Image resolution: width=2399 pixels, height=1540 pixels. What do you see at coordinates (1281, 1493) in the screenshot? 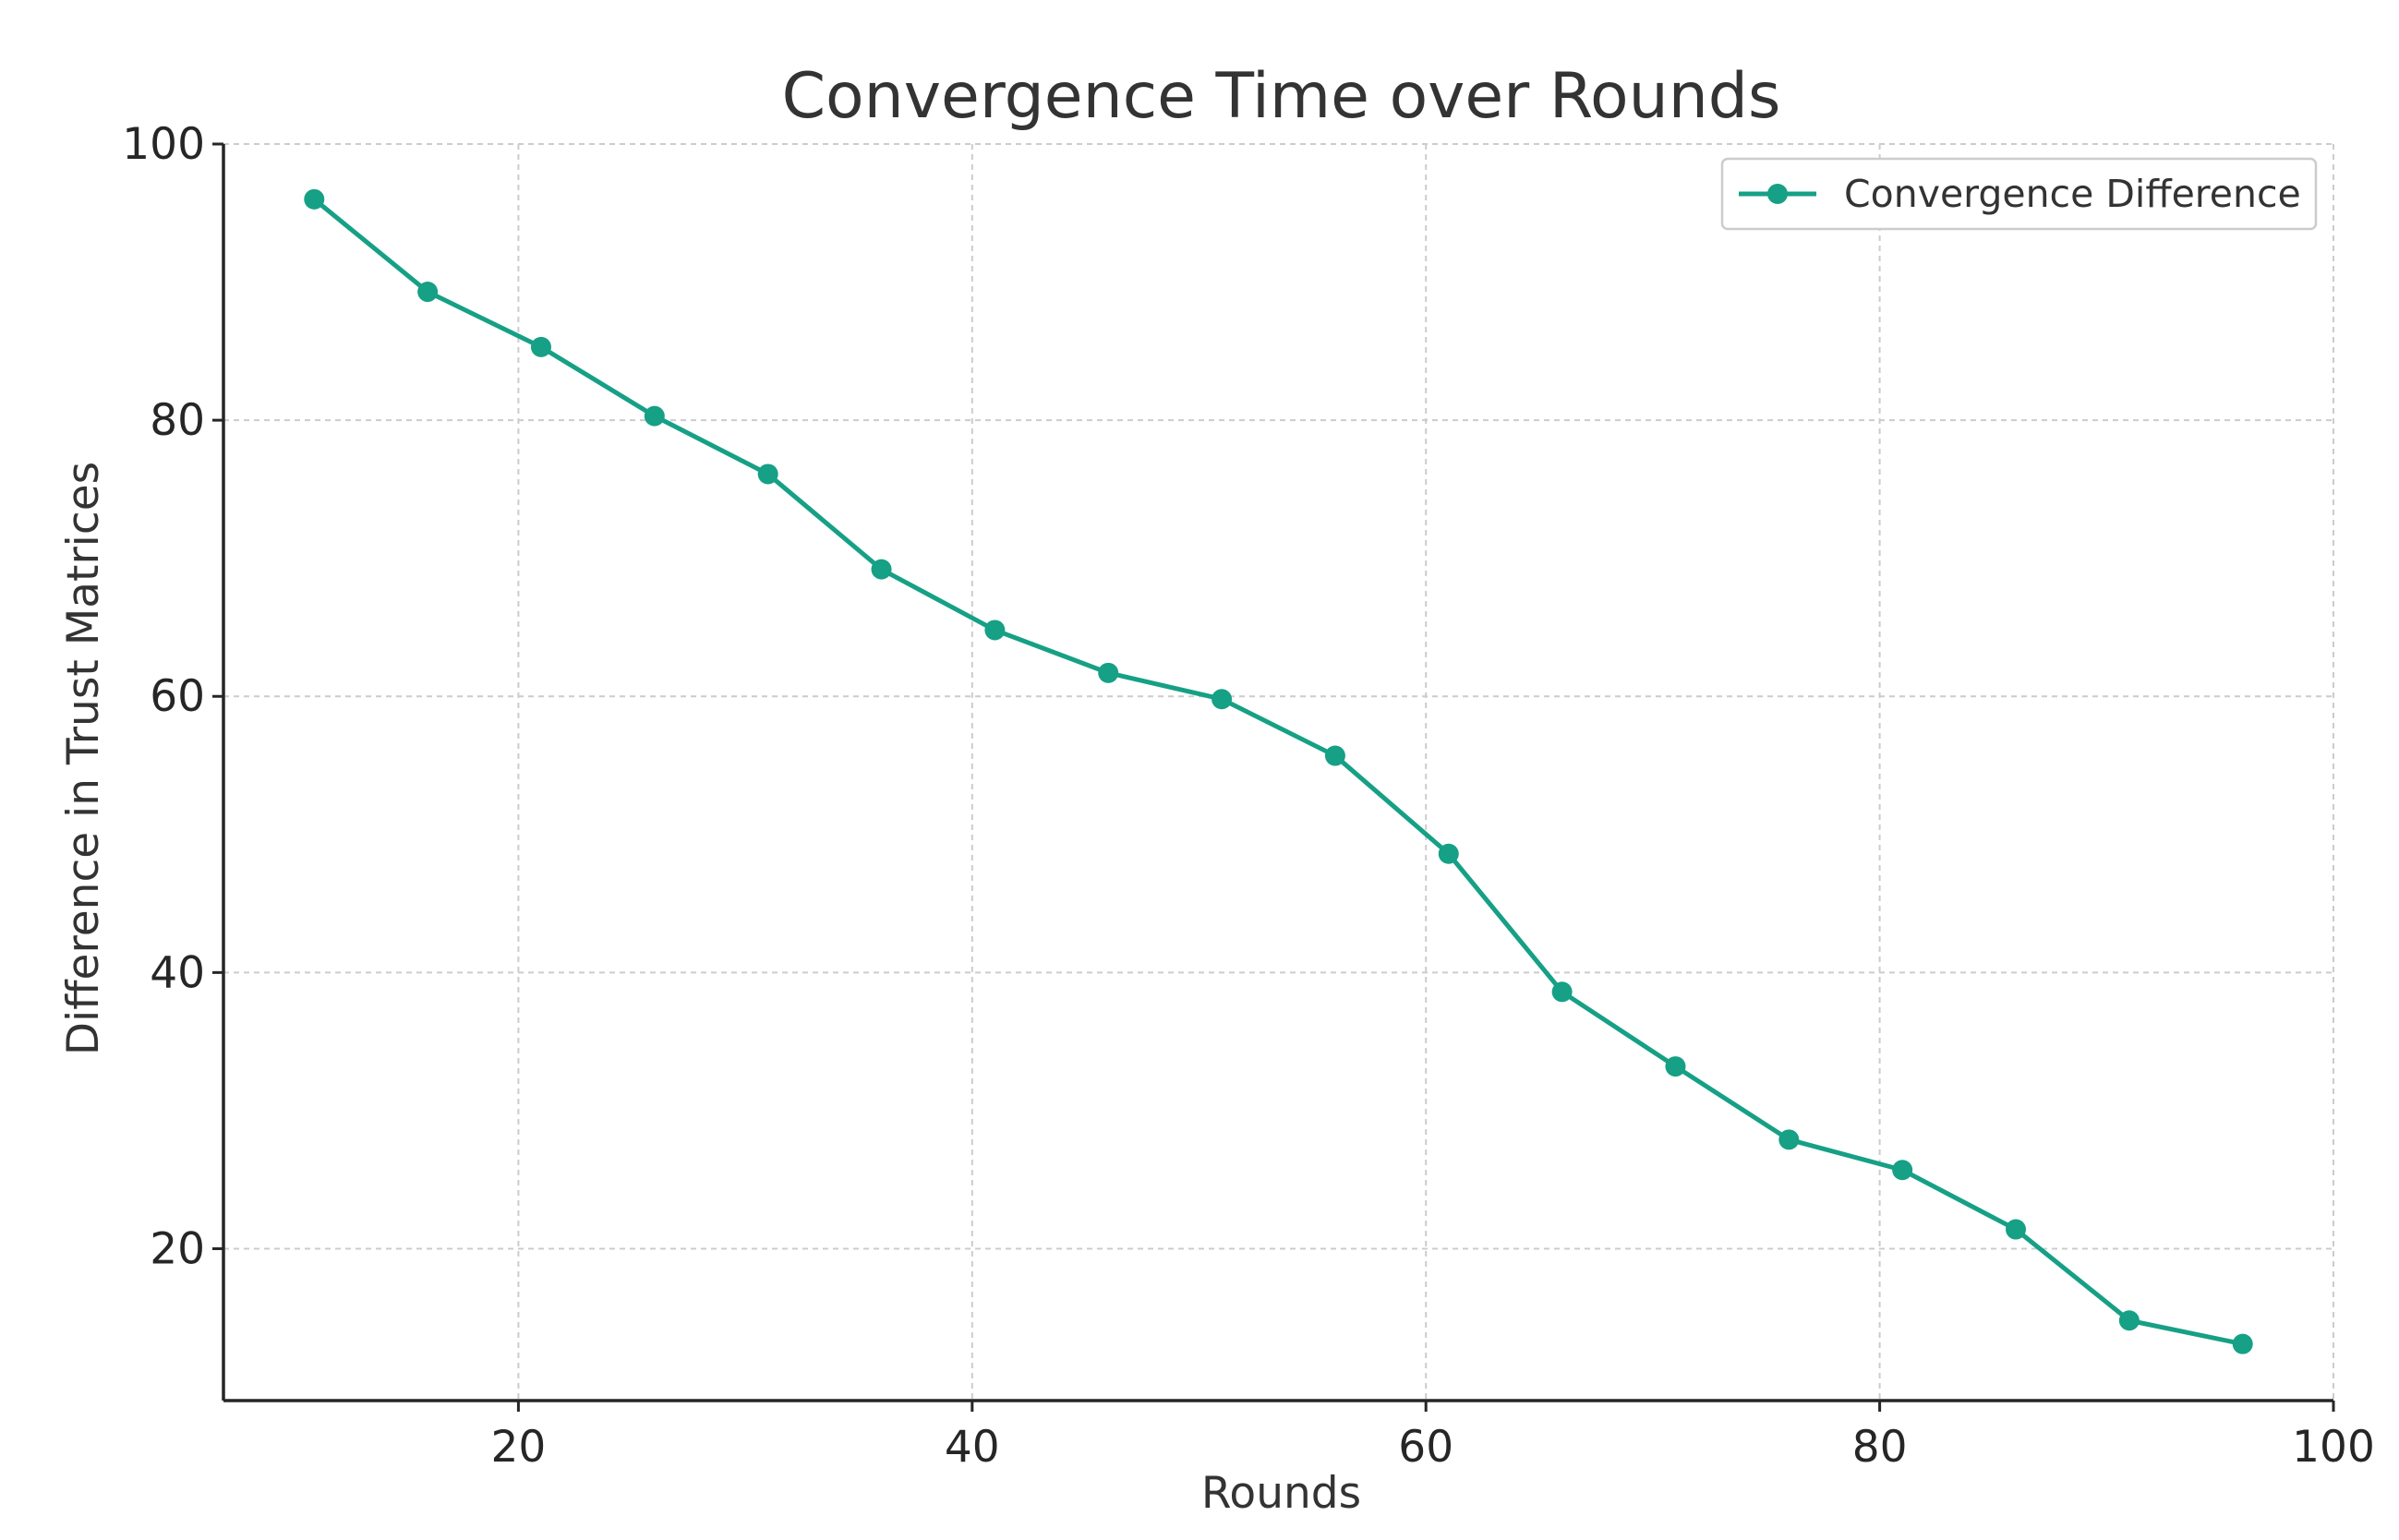
I see `x-axis-label: Rounds` at bounding box center [1281, 1493].